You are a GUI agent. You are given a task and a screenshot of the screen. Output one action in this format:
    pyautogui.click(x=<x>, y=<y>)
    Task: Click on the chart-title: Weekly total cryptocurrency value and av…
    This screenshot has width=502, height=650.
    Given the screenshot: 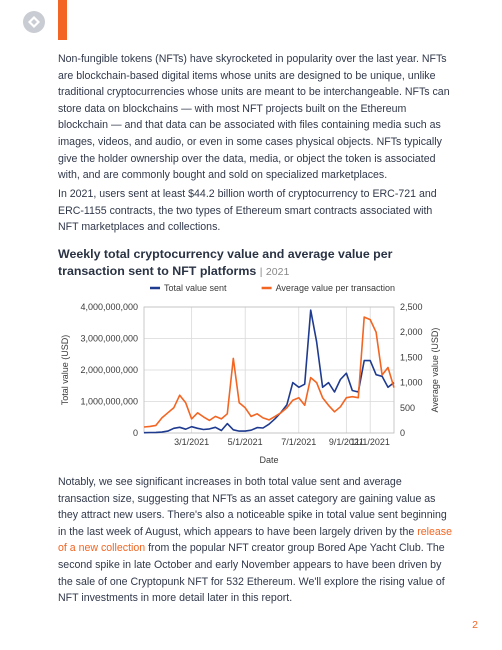 What is the action you would take?
    pyautogui.click(x=258, y=263)
    